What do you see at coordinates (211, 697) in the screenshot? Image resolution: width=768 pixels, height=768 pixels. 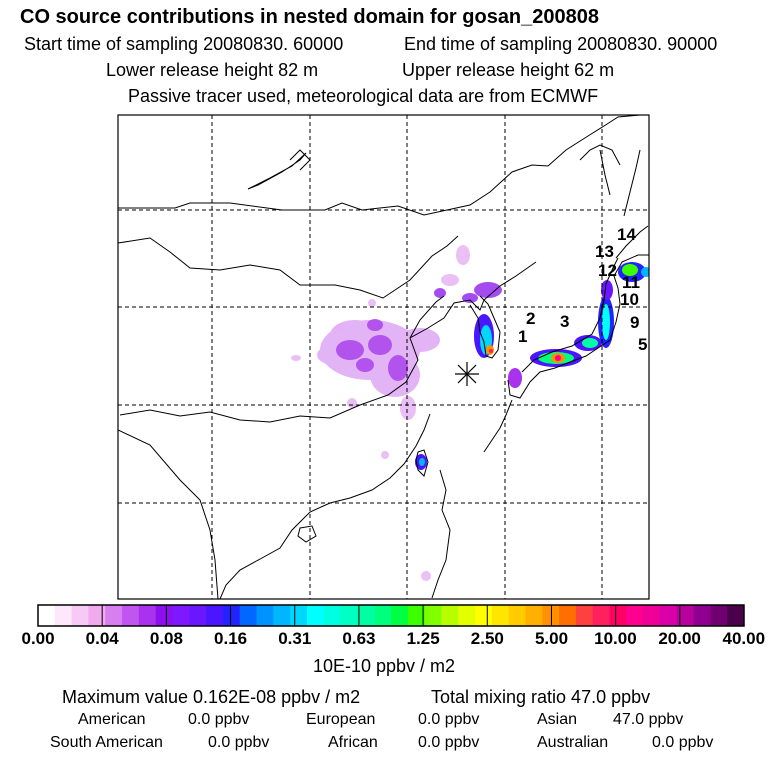 I see `max-value: Maximum value 0.162E-08 ppbv / m2` at bounding box center [211, 697].